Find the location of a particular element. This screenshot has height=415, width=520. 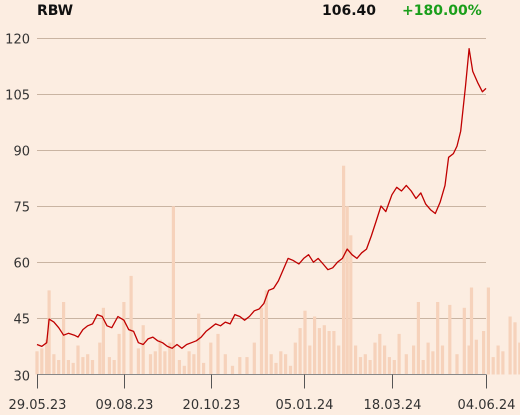

x-tick-label: 09.08.23 is located at coordinates (125, 405).